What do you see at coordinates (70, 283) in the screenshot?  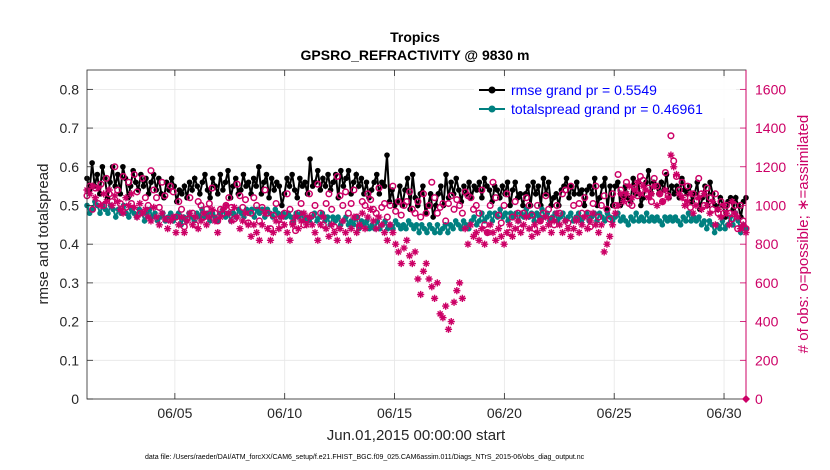 I see `y-tick-label: 0.3` at bounding box center [70, 283].